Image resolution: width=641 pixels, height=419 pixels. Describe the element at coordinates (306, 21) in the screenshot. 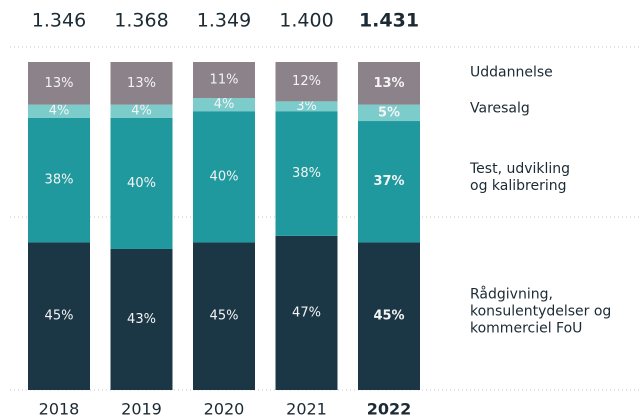

I see `total-label: 1.400` at that location.